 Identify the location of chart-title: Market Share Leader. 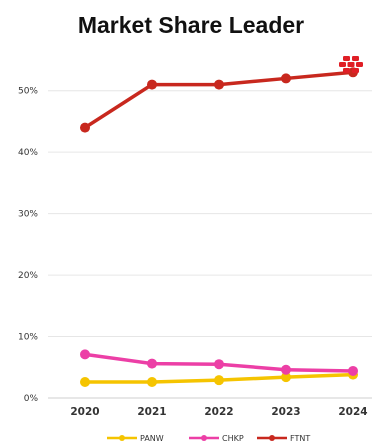
(191, 25).